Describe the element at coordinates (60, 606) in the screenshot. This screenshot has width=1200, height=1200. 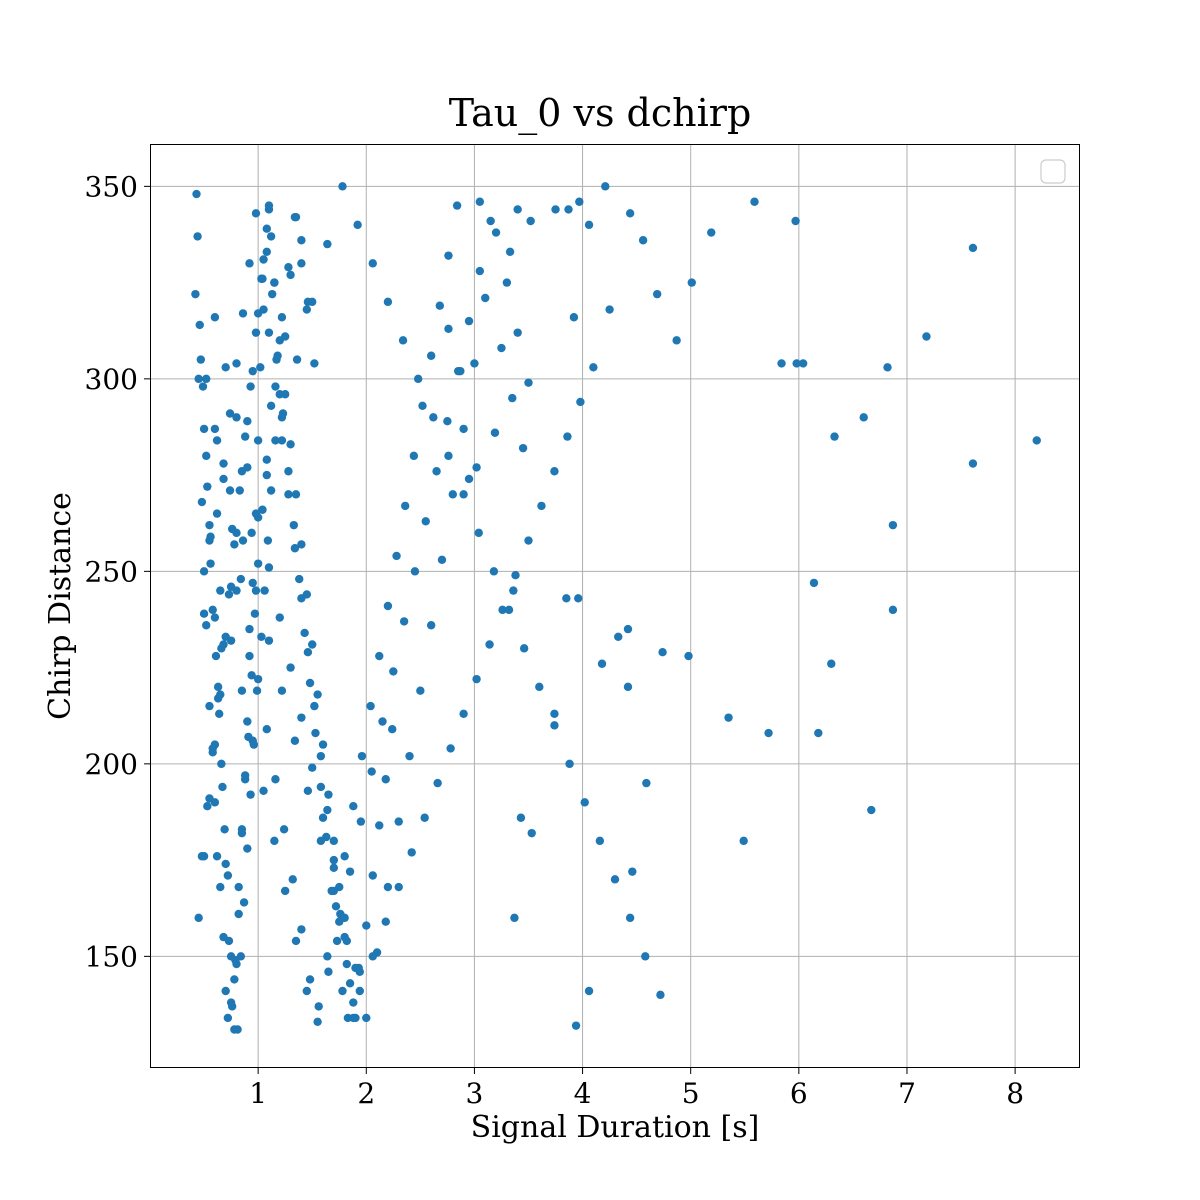
I see `y-axis-label: Chirp Distance` at that location.